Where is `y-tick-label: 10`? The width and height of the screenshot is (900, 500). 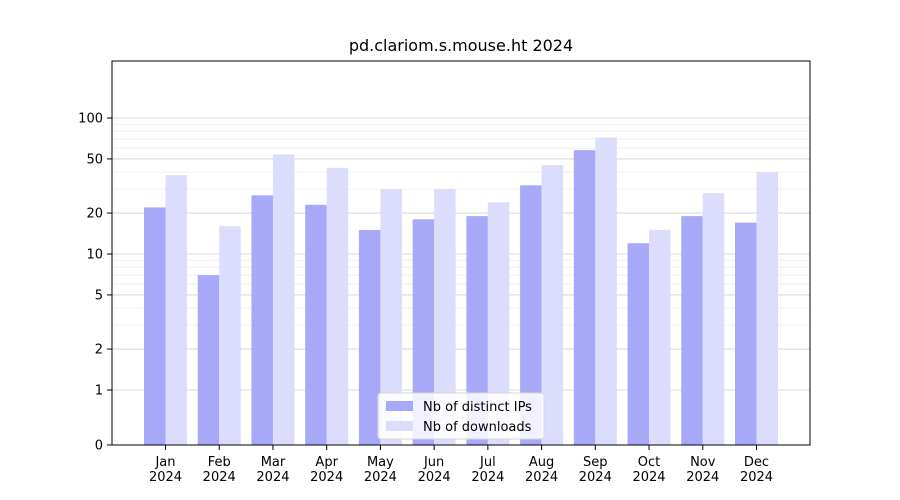
y-tick-label: 10 is located at coordinates (94, 255).